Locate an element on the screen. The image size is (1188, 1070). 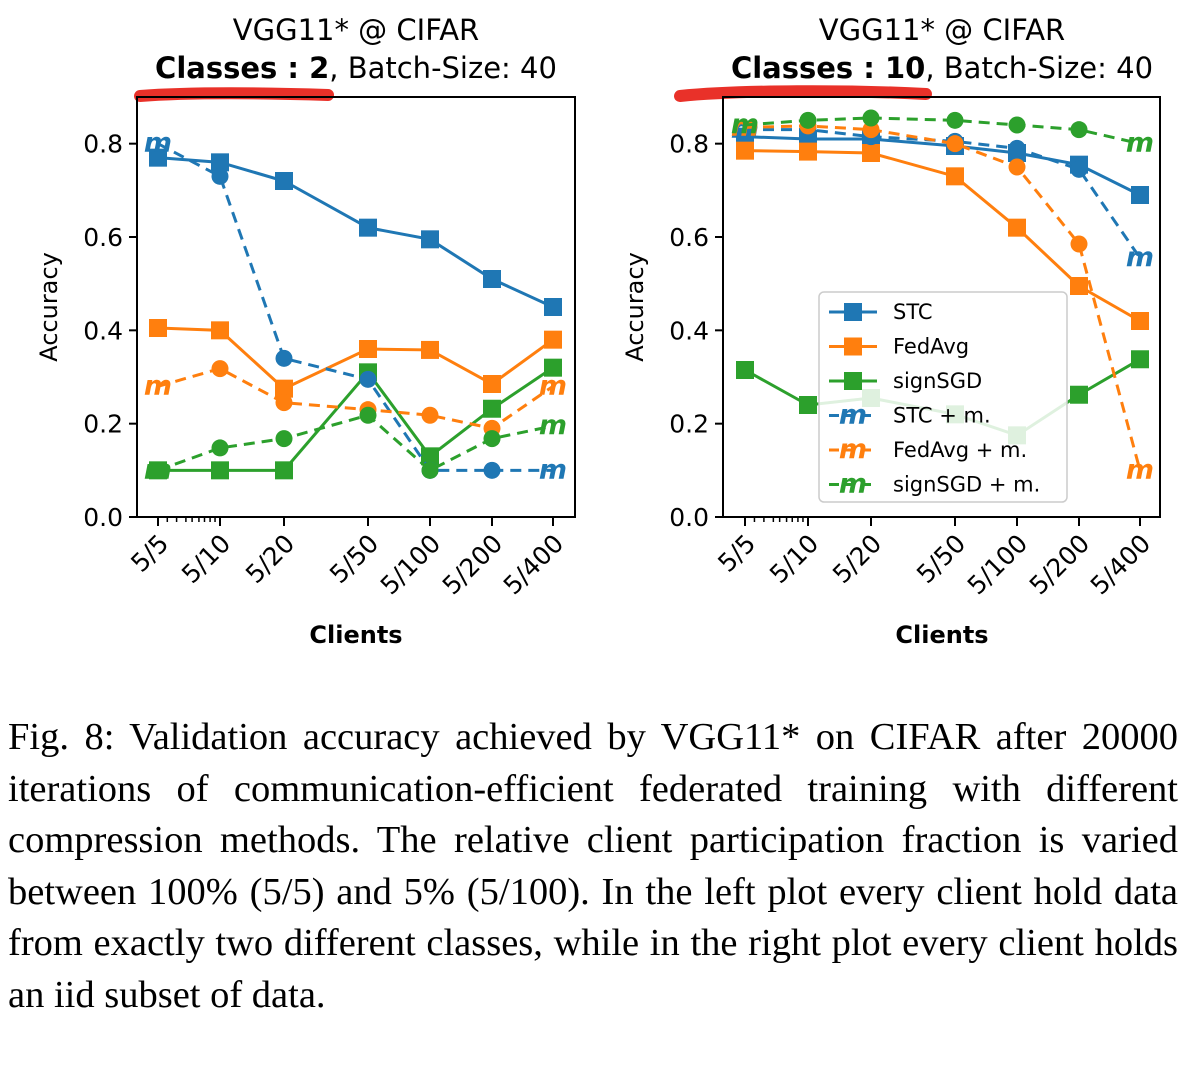
chart-subtitle: Classes : 2, Batch-Size: 40 is located at coordinates (356, 68).